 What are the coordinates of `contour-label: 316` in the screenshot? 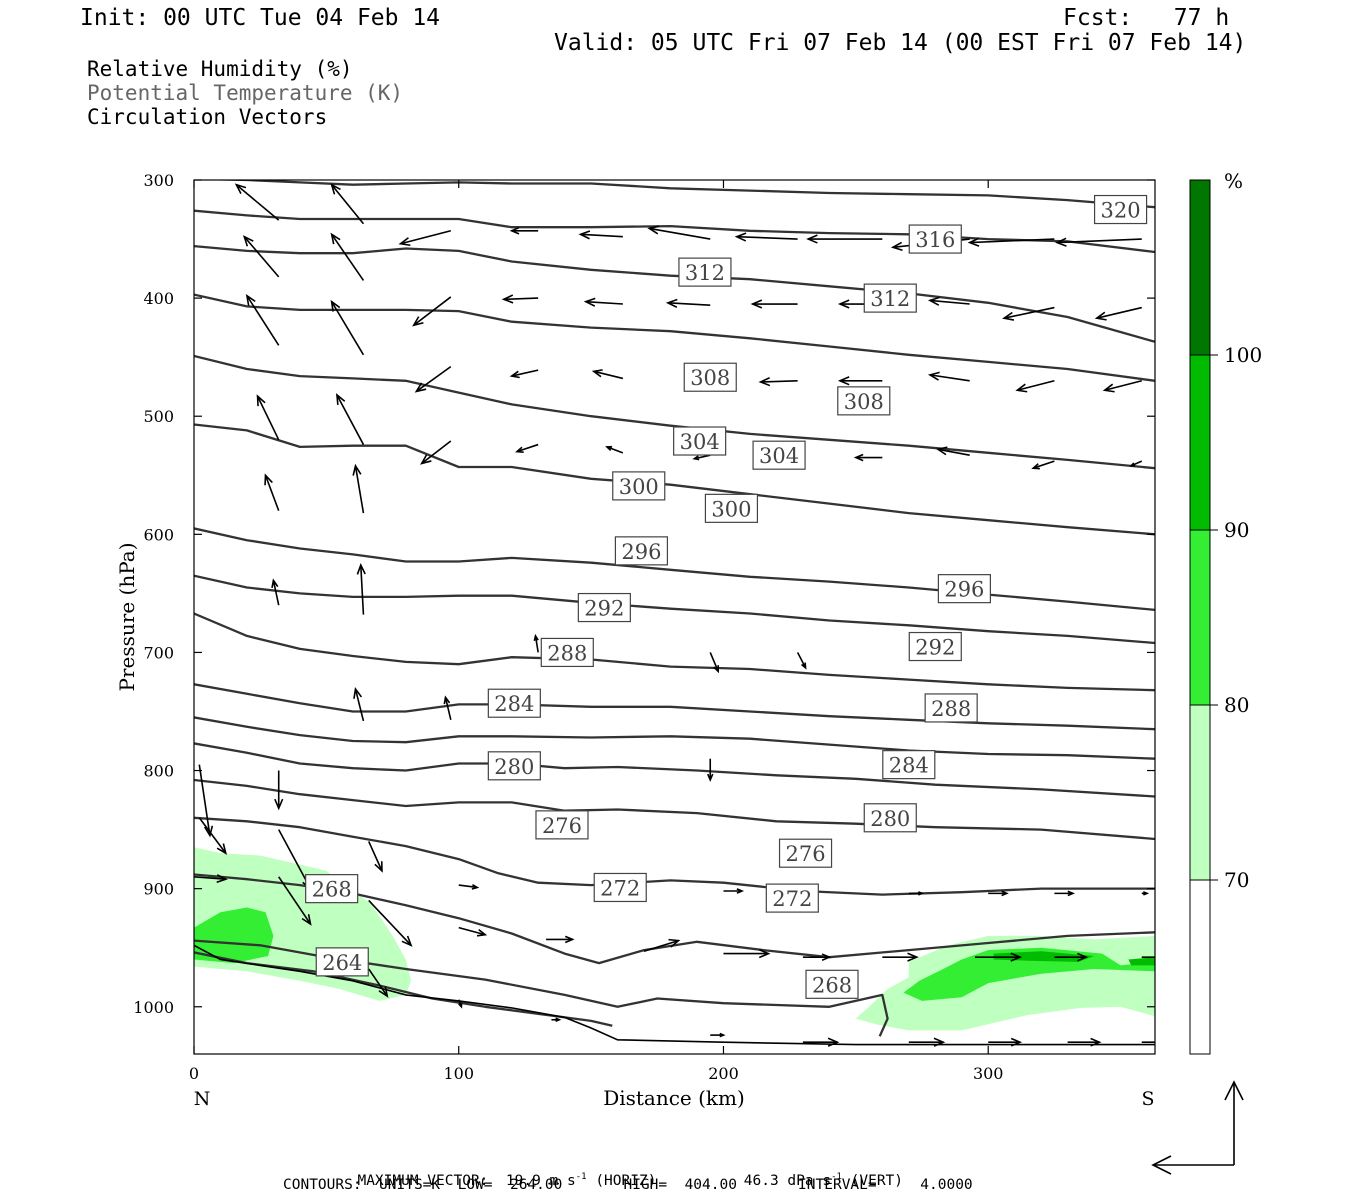 It's located at (935, 239).